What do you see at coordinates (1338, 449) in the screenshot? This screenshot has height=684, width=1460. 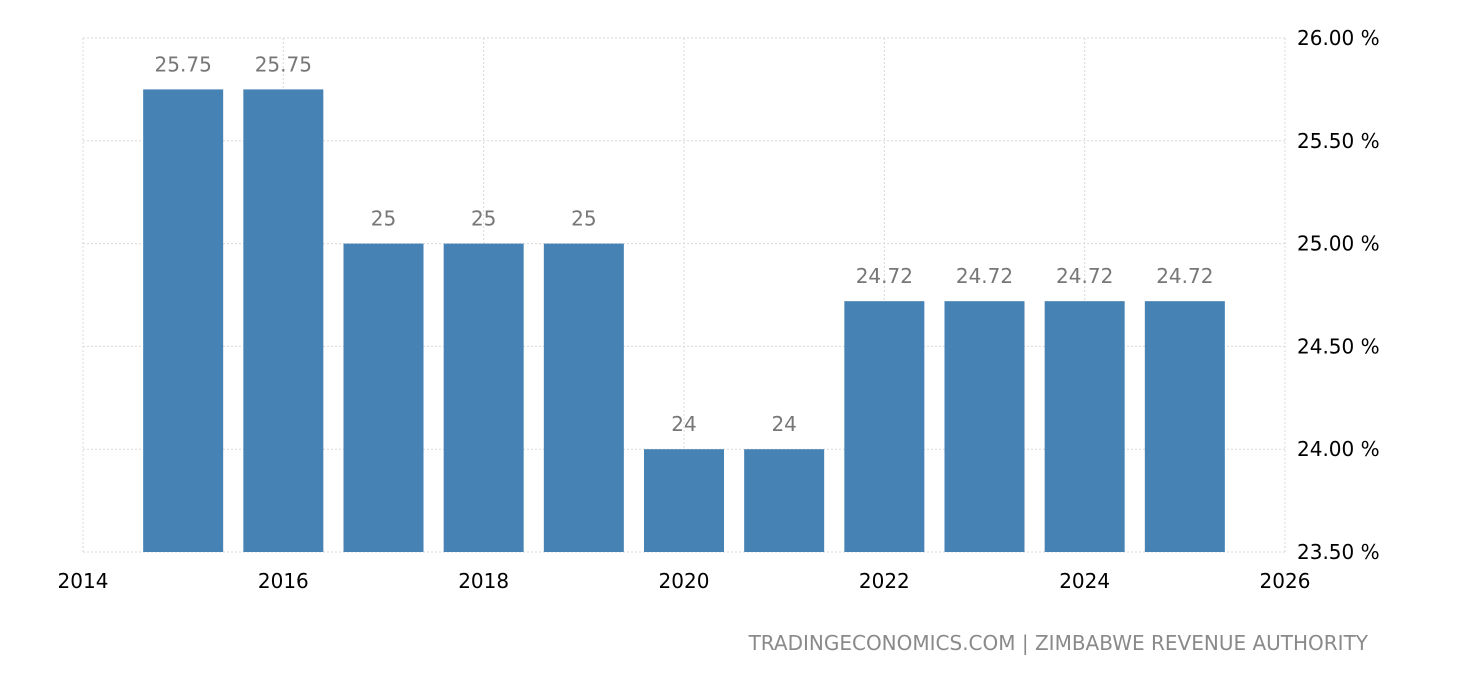 I see `y-tick-label: 24.00 %` at bounding box center [1338, 449].